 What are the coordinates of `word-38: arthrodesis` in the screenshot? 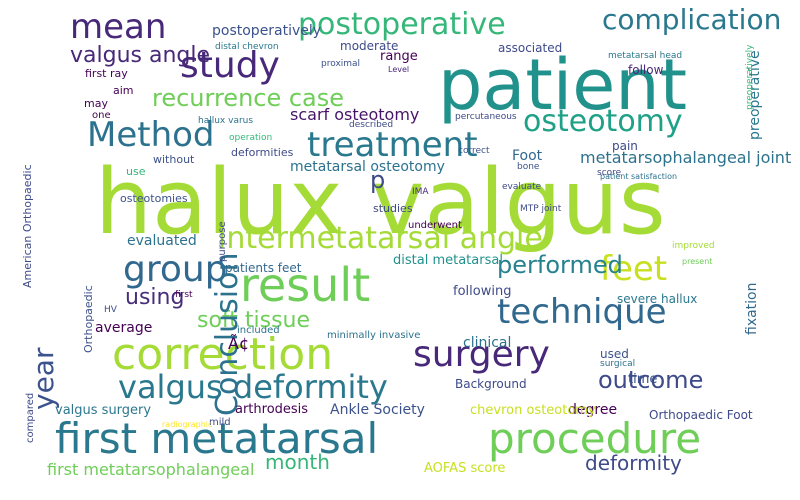 It's located at (272, 409).